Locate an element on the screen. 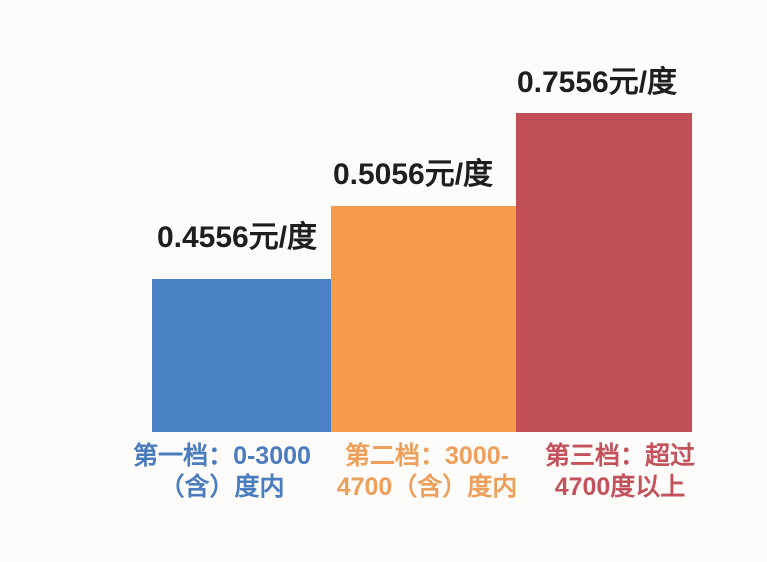 The image size is (767, 562). tier1-caption-line2: （含）度内 is located at coordinates (222, 487).